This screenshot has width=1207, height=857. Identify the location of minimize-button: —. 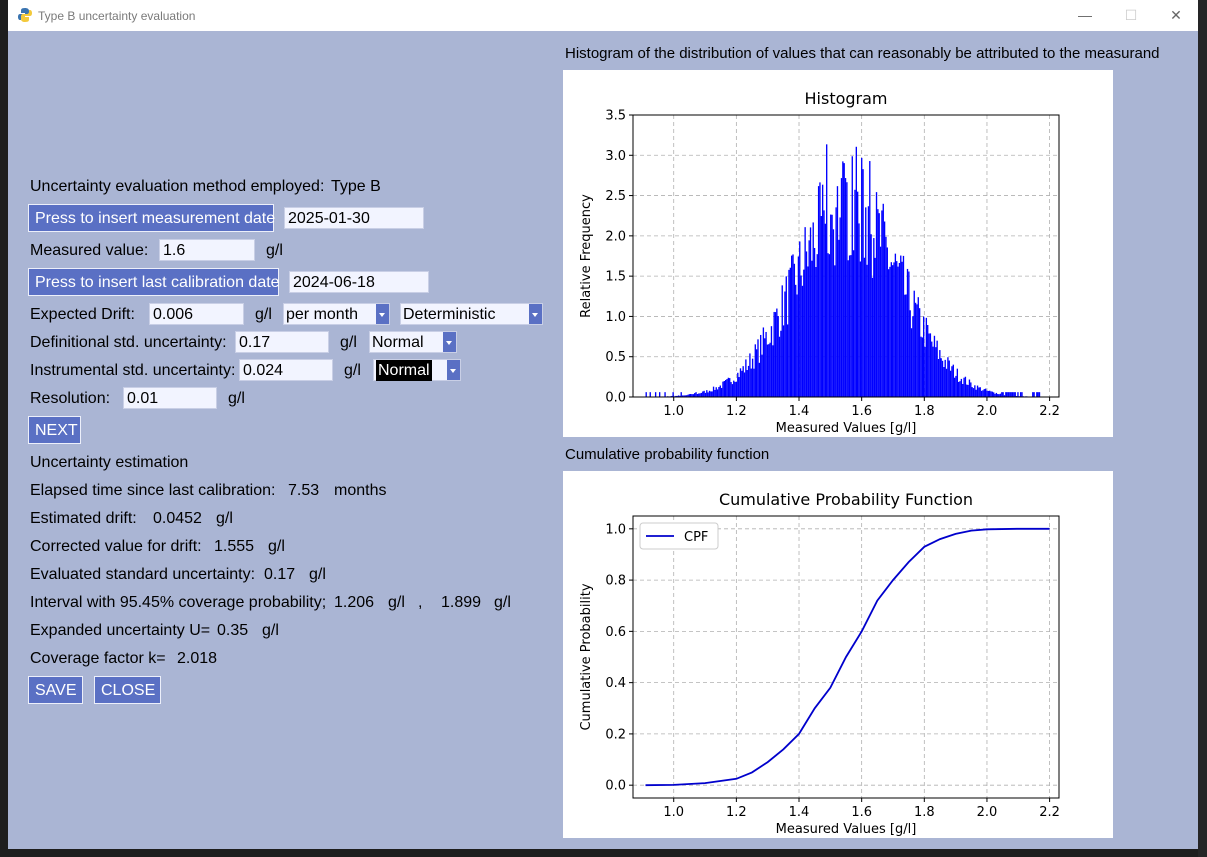
(1085, 15).